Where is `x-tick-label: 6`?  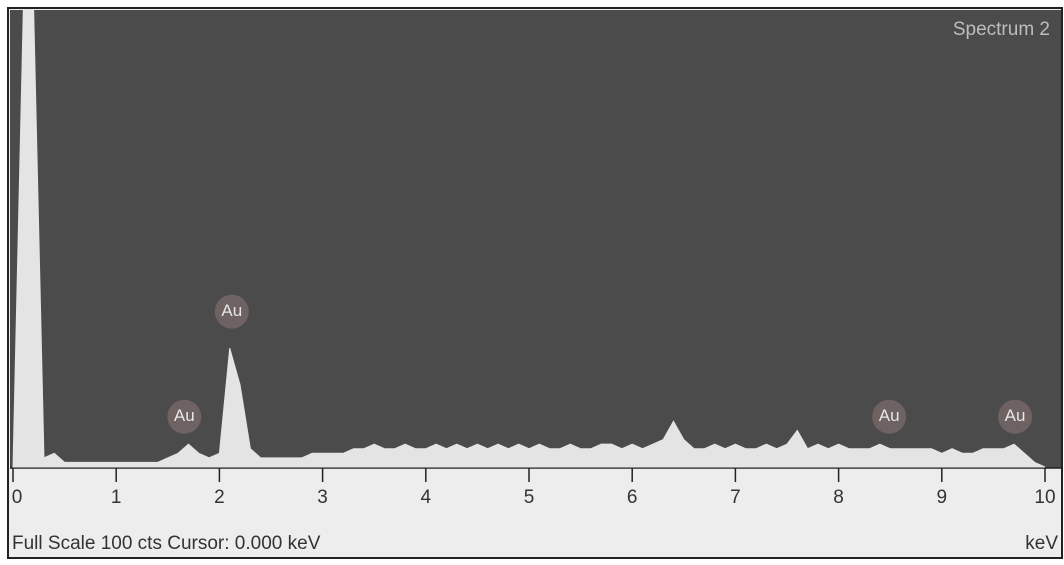
x-tick-label: 6 is located at coordinates (632, 497).